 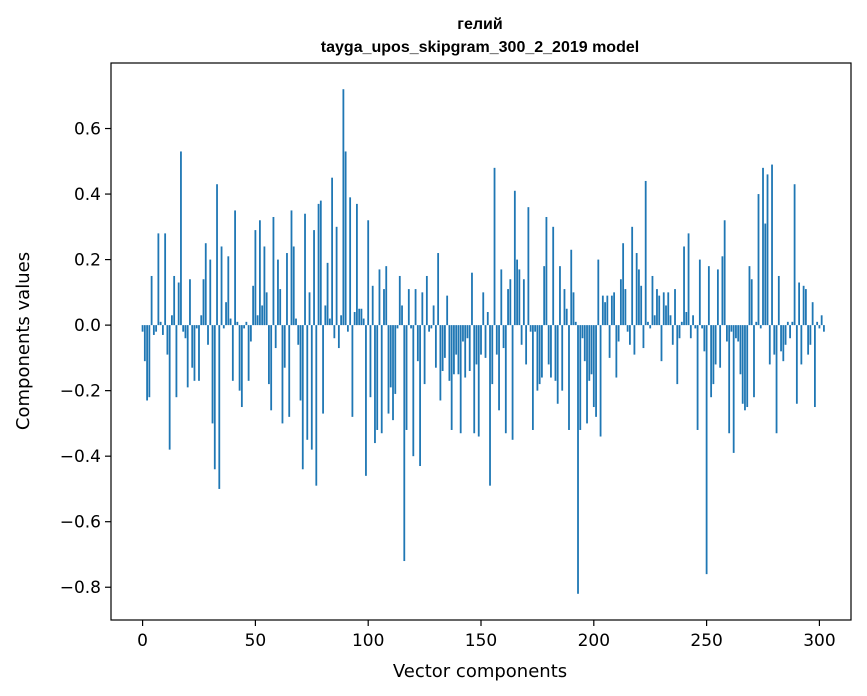 I want to click on y-tick-label: 0.0, so click(x=87, y=326).